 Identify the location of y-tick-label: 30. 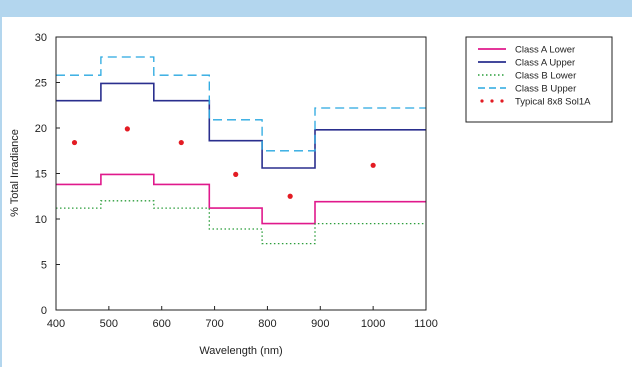
(41, 38).